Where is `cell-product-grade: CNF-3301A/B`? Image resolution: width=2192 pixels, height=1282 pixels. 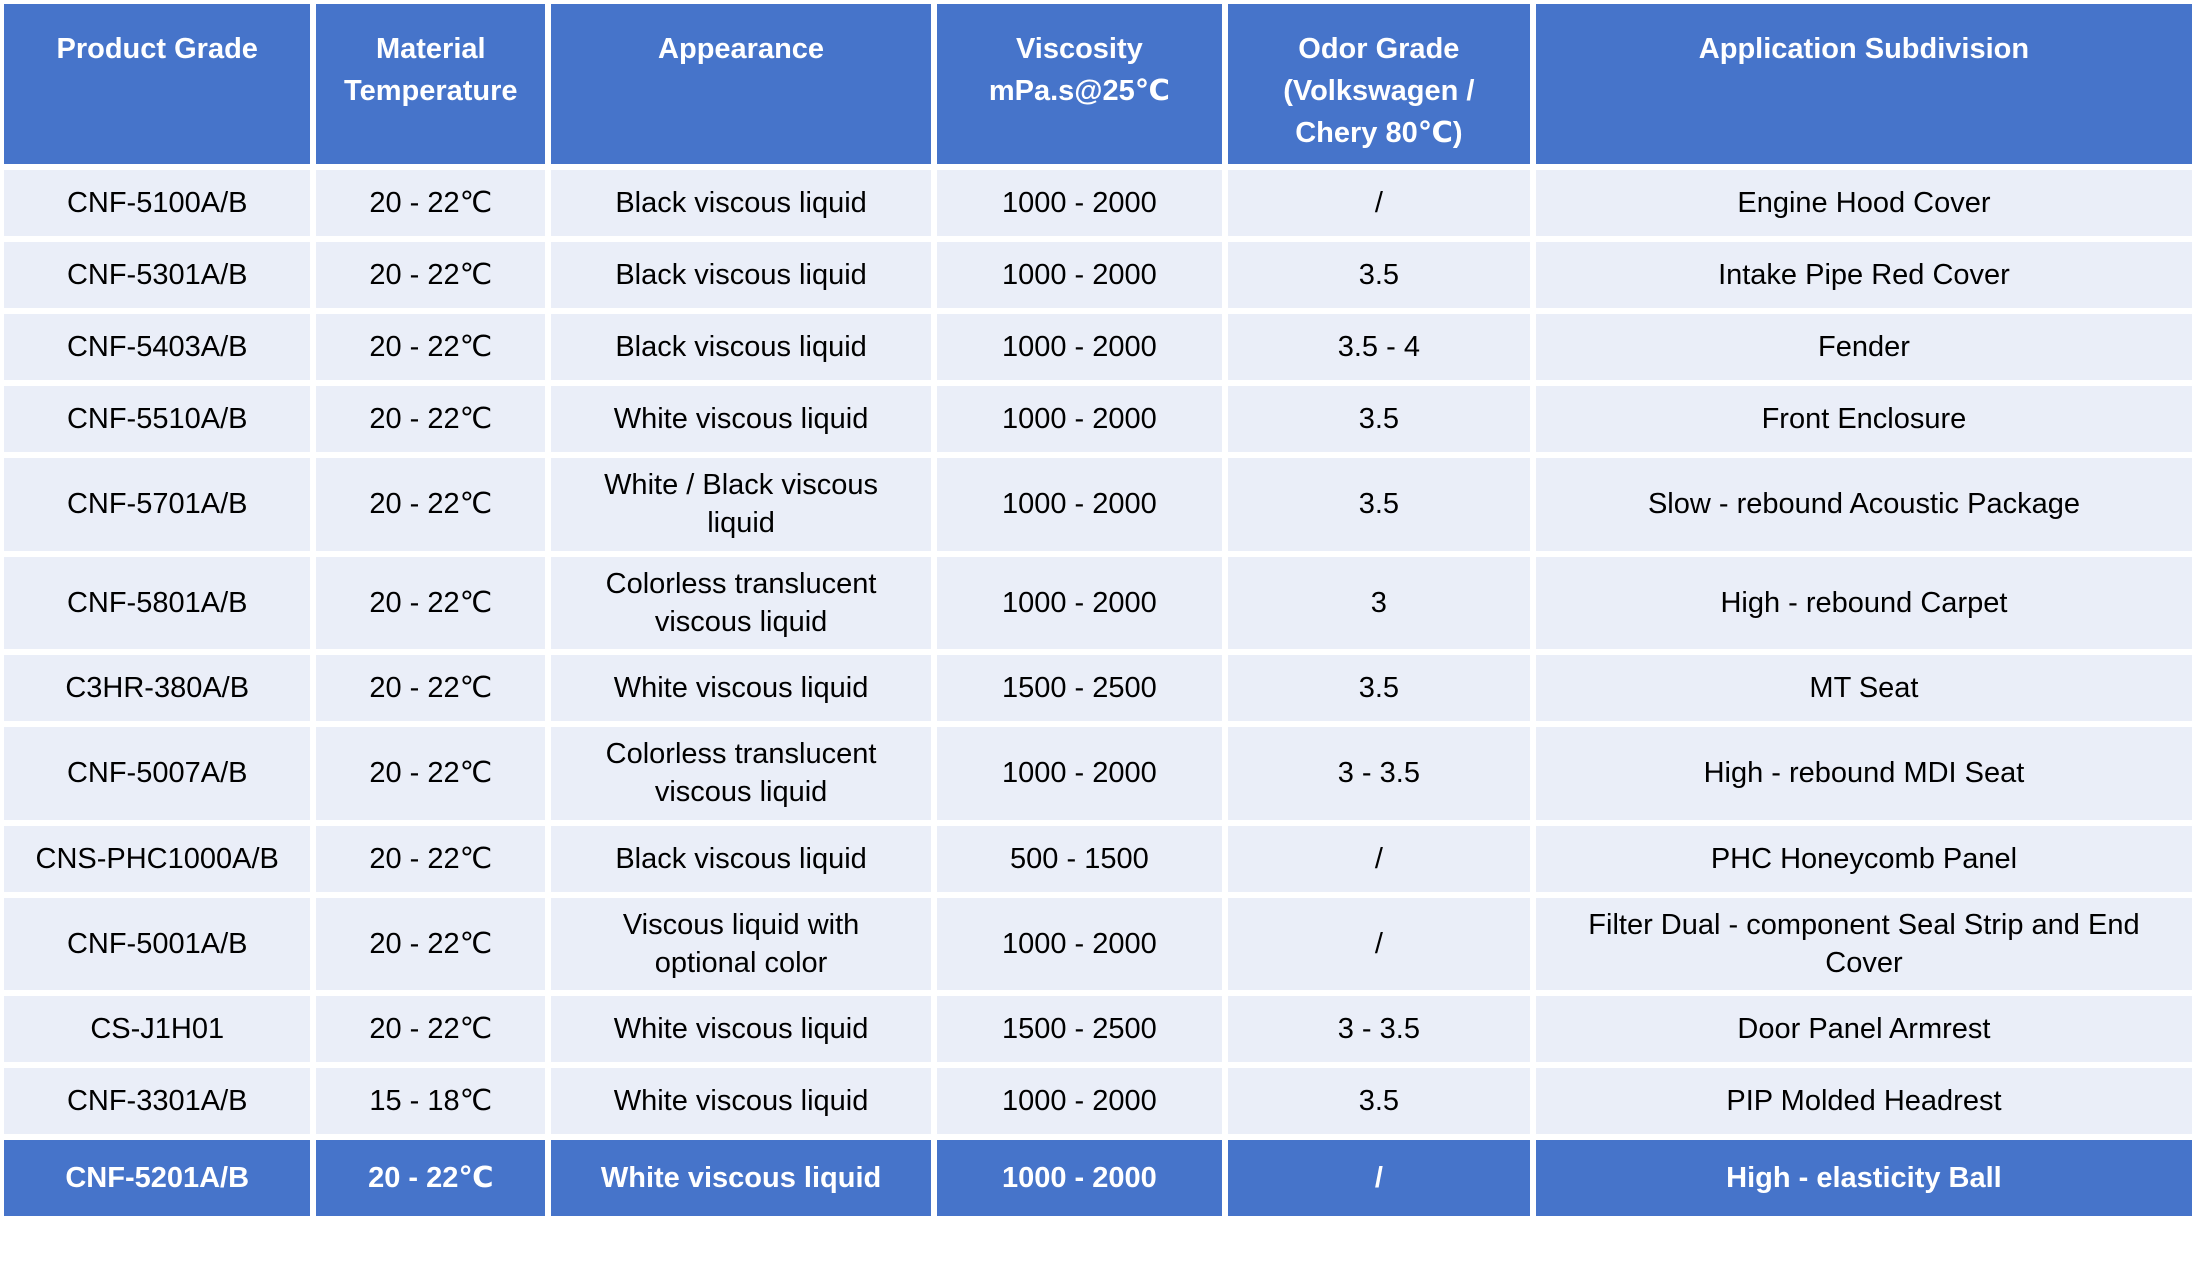 cell-product-grade: CNF-3301A/B is located at coordinates (157, 1101).